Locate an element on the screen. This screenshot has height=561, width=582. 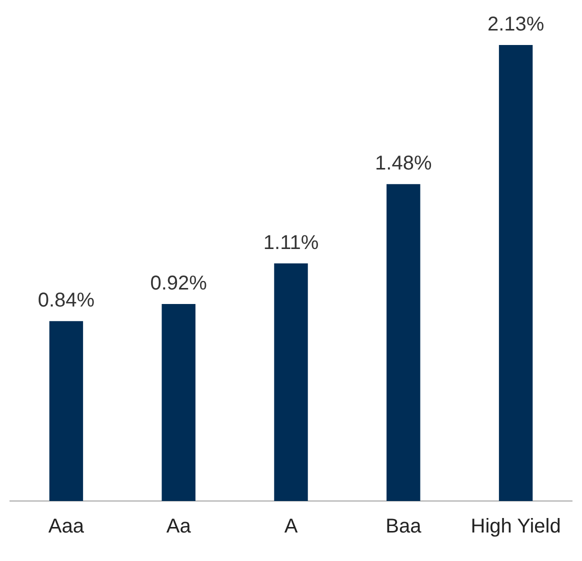
x-tick-label: Baa is located at coordinates (404, 527).